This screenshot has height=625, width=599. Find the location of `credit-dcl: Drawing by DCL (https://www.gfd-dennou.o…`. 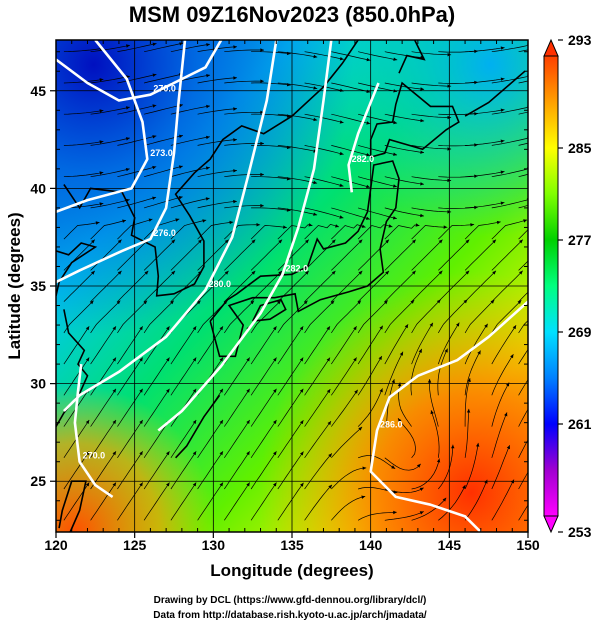

credit-dcl: Drawing by DCL (https://www.gfd-dennou.o… is located at coordinates (290, 600).